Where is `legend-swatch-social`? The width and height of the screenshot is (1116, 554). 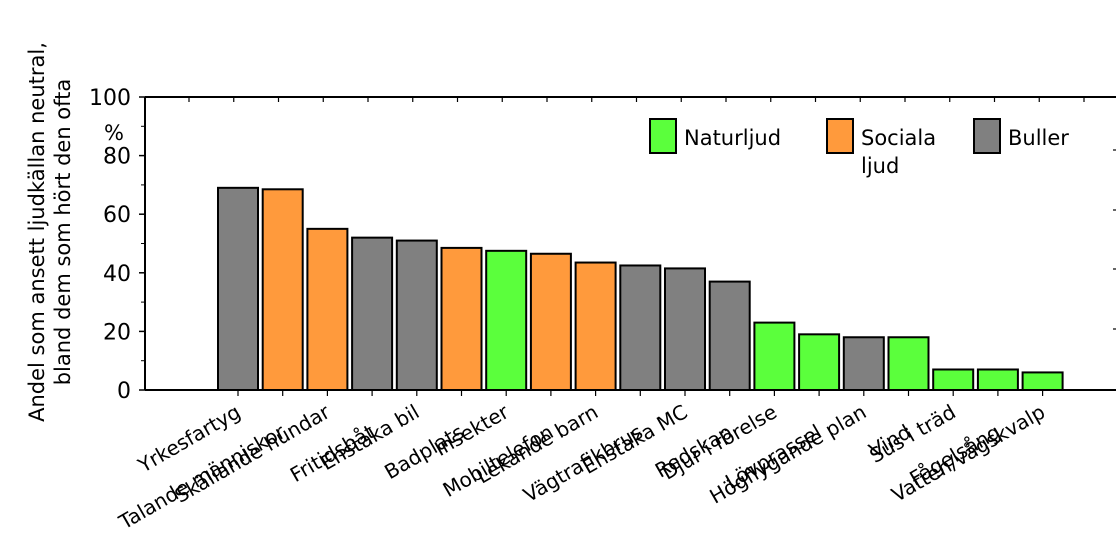
legend-swatch-social is located at coordinates (840, 136).